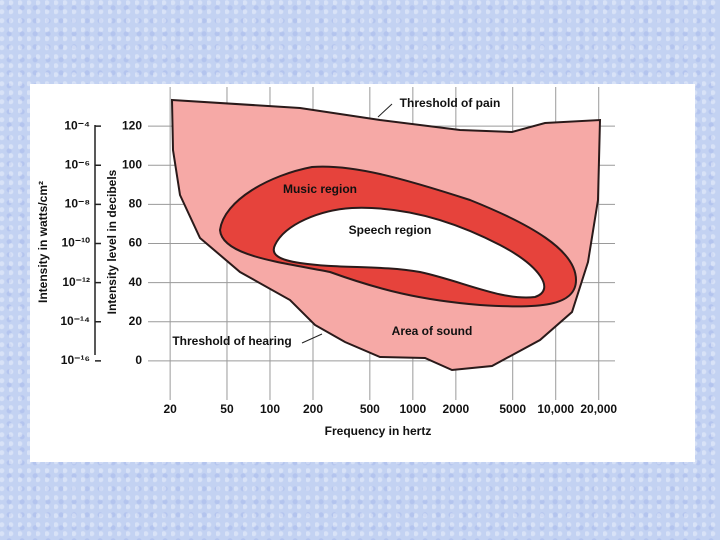  What do you see at coordinates (456, 409) in the screenshot?
I see `x-tick-label: 2000` at bounding box center [456, 409].